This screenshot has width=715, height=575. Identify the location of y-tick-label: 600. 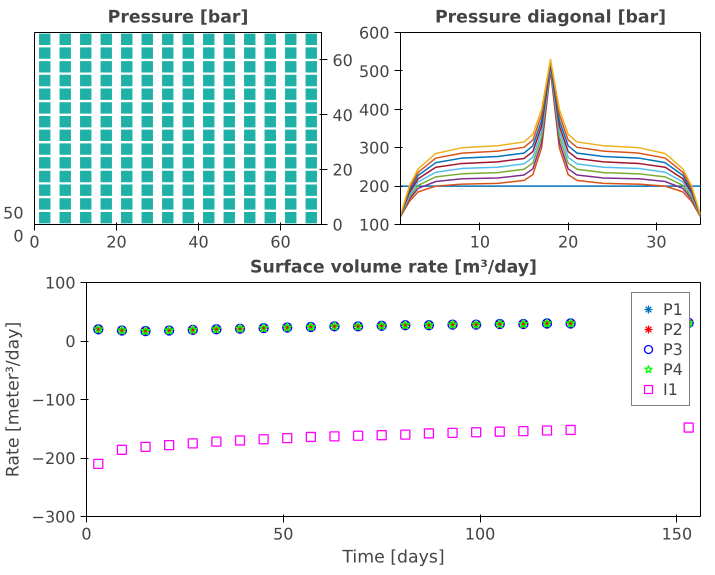
(374, 33).